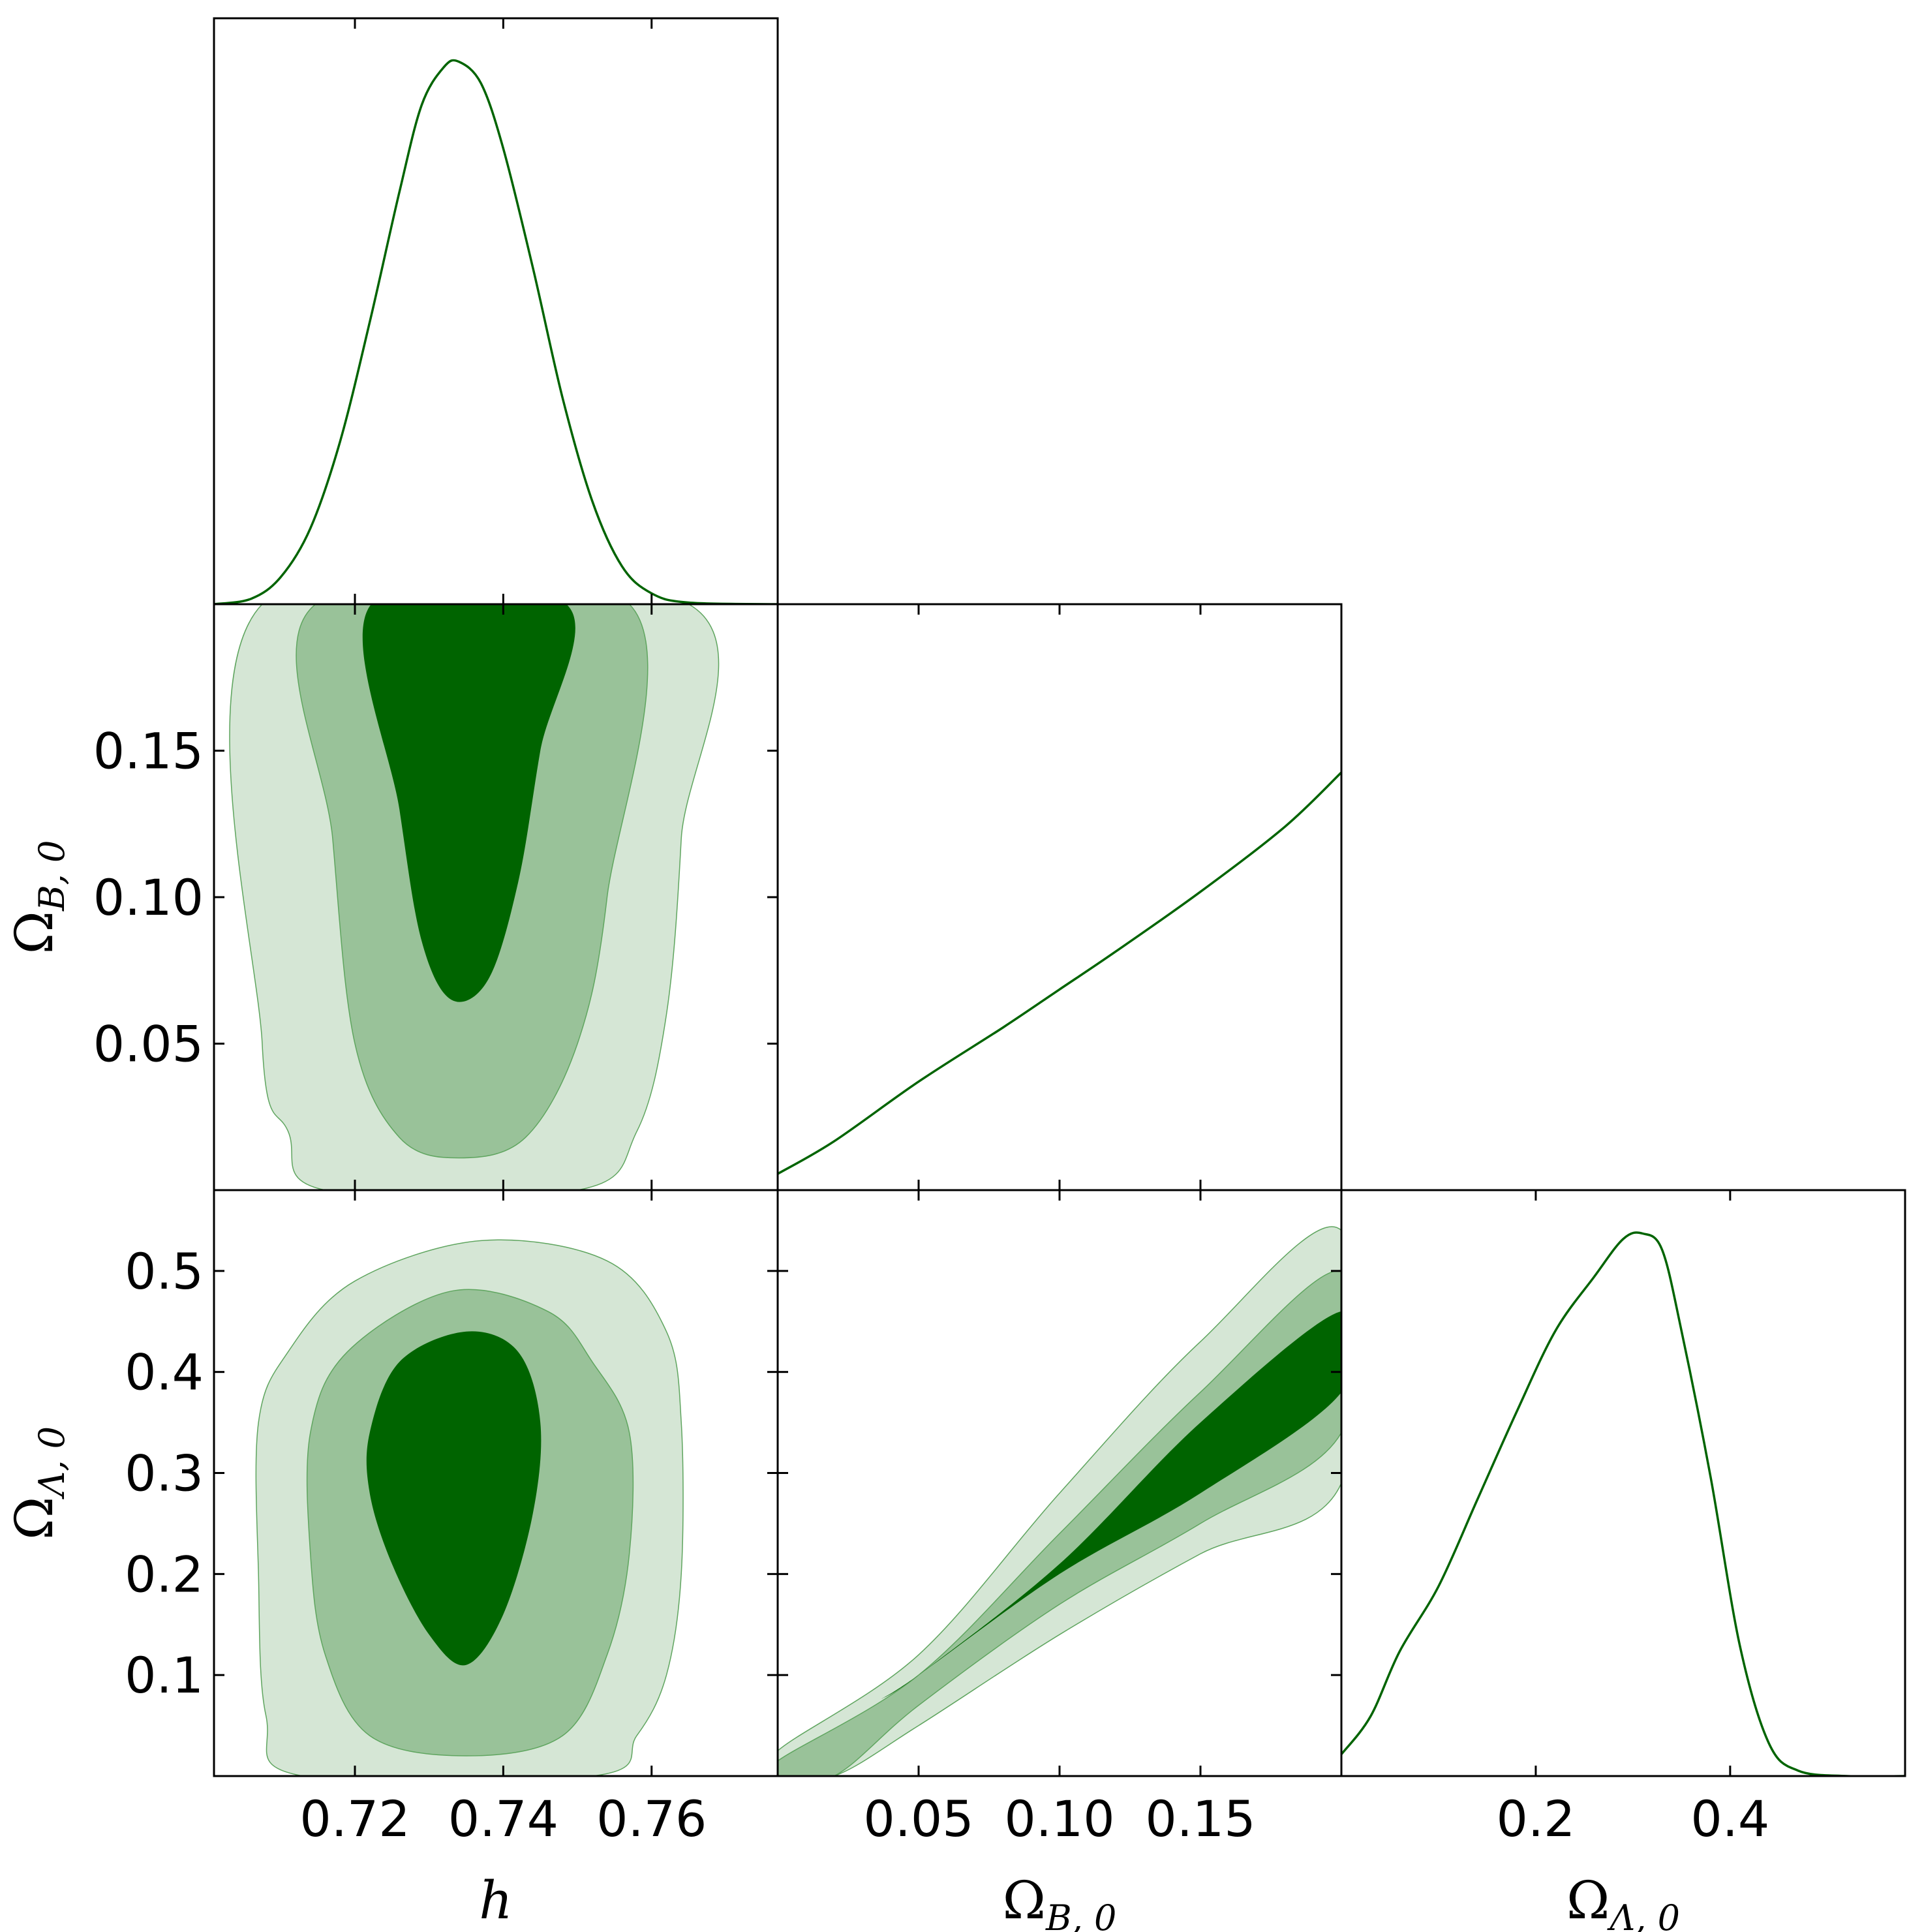 This screenshot has width=1924, height=1932. What do you see at coordinates (164, 1372) in the screenshot?
I see `y-tick-label: 0.4` at bounding box center [164, 1372].